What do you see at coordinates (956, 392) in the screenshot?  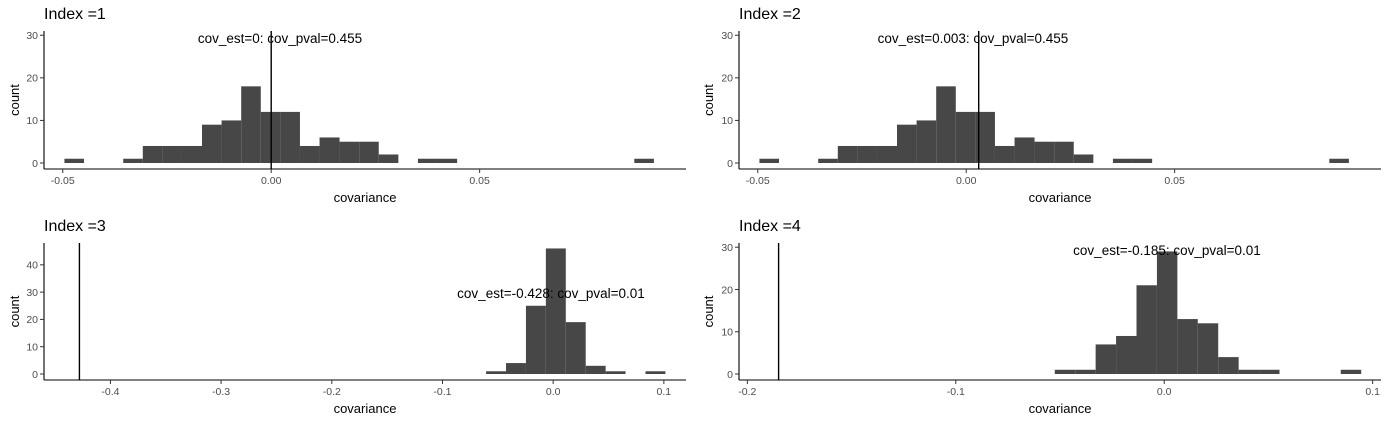 I see `x-tick-label: -0.1` at bounding box center [956, 392].